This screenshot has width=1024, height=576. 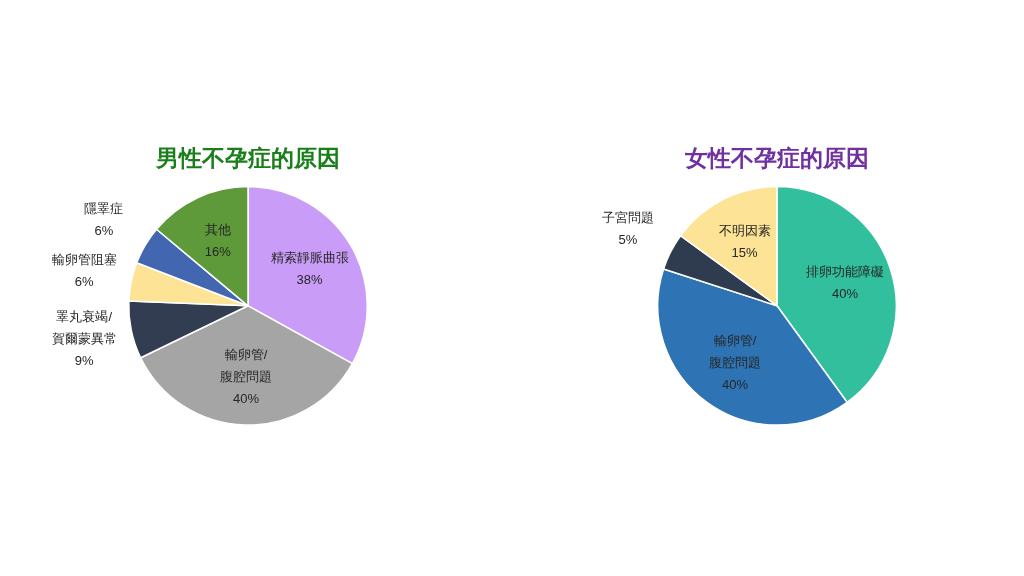 I want to click on slice-label: 輸卵管阻塞, so click(x=84, y=260).